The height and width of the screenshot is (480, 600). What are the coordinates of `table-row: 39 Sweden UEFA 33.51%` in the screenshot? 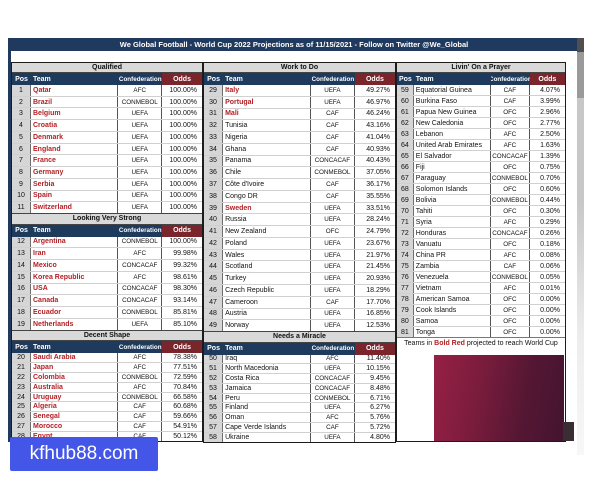 It's located at (299, 208).